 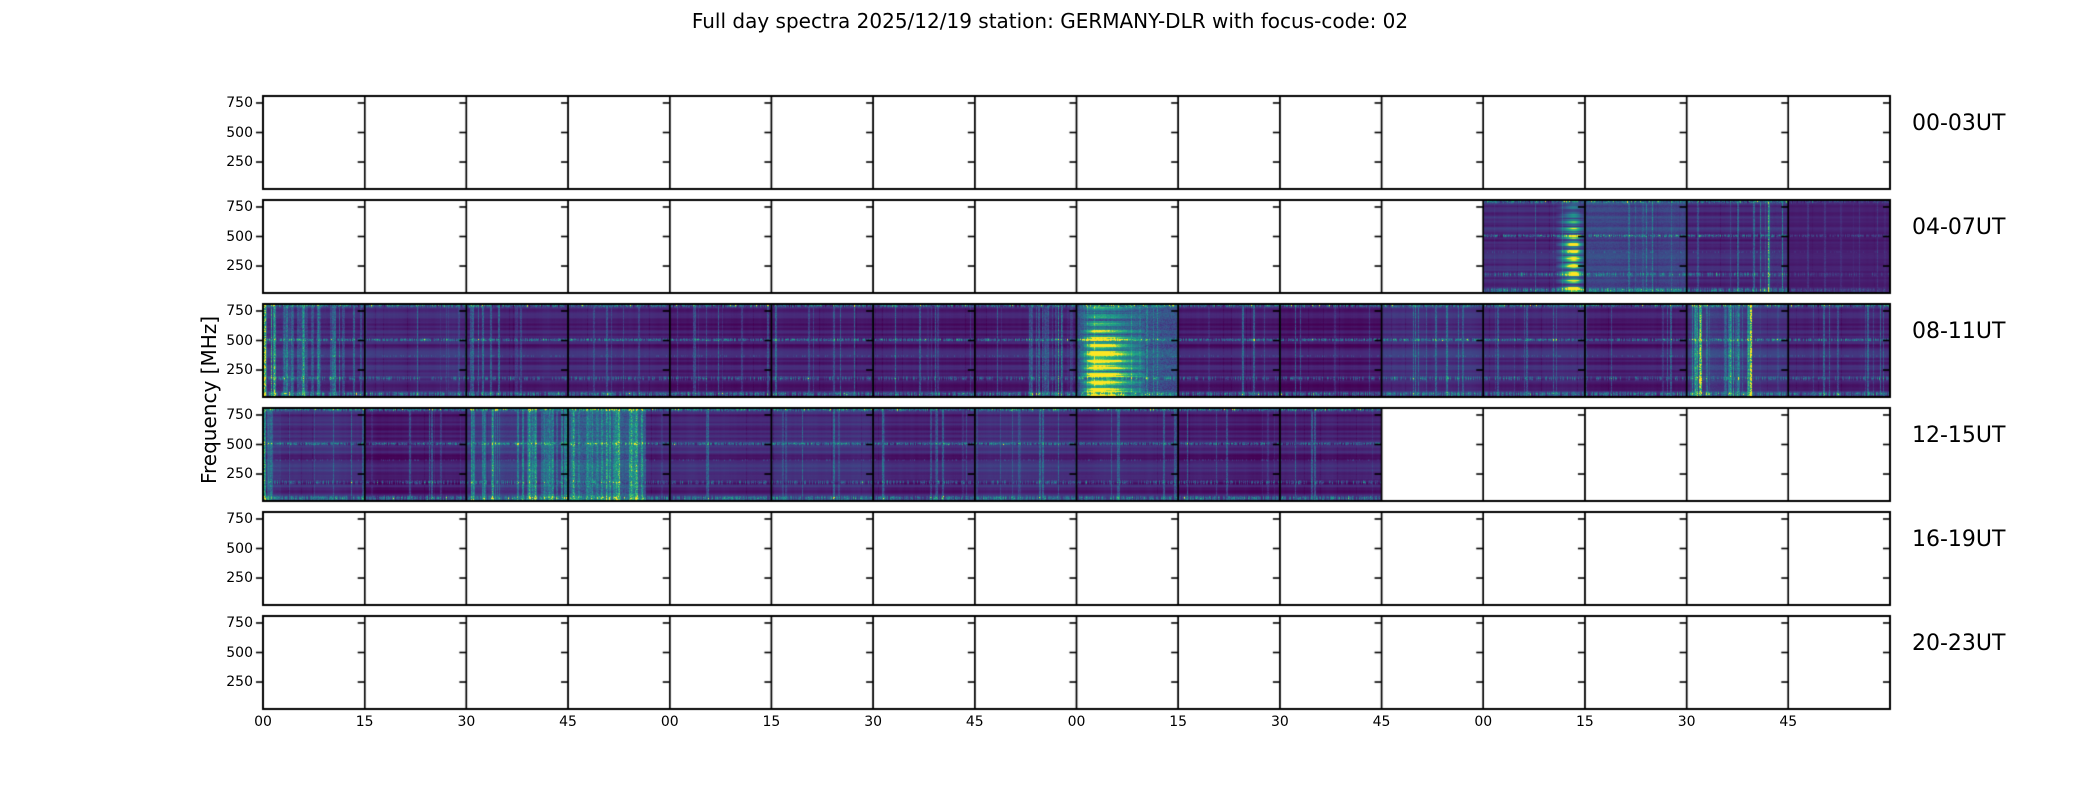 I want to click on row-time-label: 08-11UT, so click(x=1959, y=331).